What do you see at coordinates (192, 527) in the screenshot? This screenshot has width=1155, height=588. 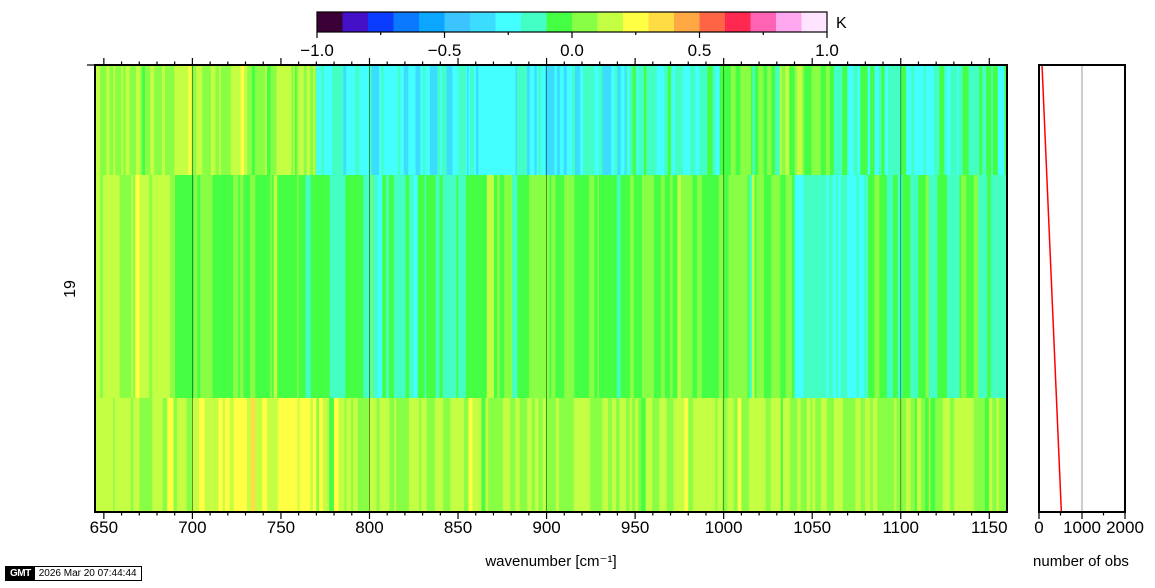 I see `heatmap-x-tick-label: 700` at bounding box center [192, 527].